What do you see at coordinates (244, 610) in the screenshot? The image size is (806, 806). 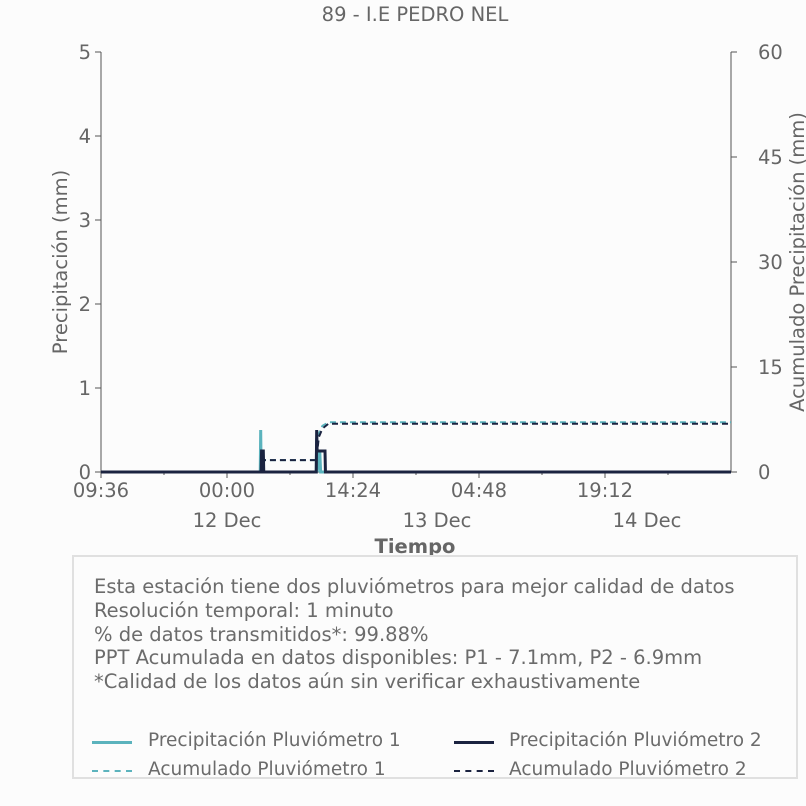 I see `info-line: Resolución temporal: 1 minuto` at bounding box center [244, 610].